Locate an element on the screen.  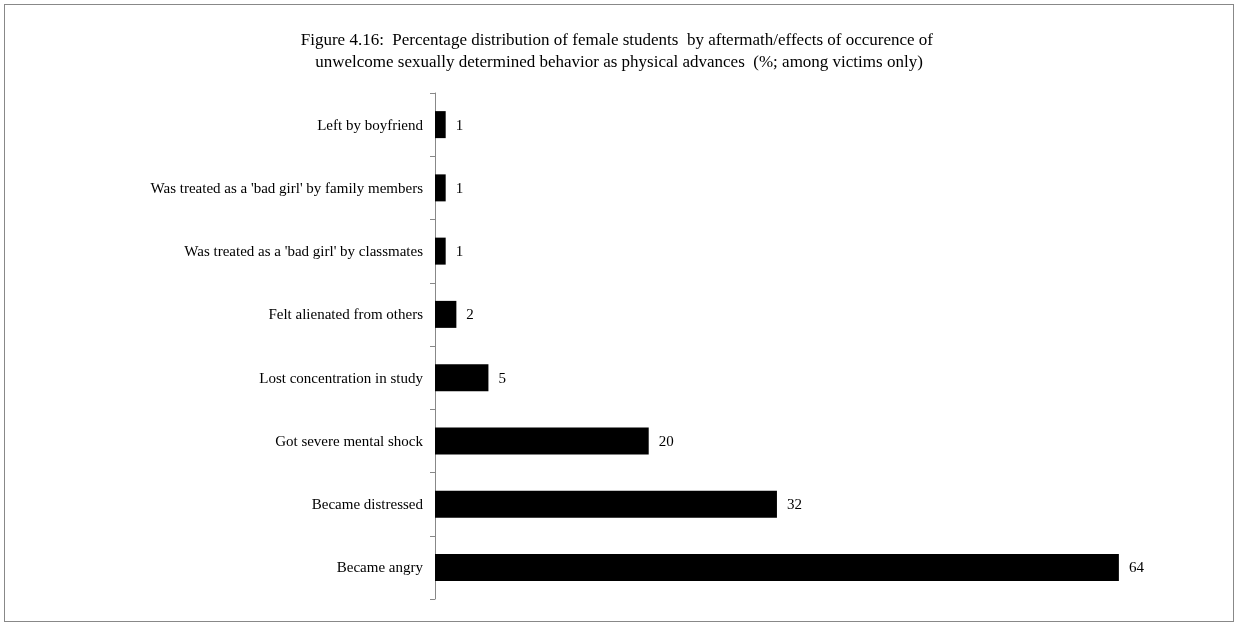
chart-title: Figure 4.16: Percentage distribution of female students by aftermath/effects of occurence of unwelcome sexually determined behavior as physical advances (%; among victims only) is located at coordinates (619, 50).